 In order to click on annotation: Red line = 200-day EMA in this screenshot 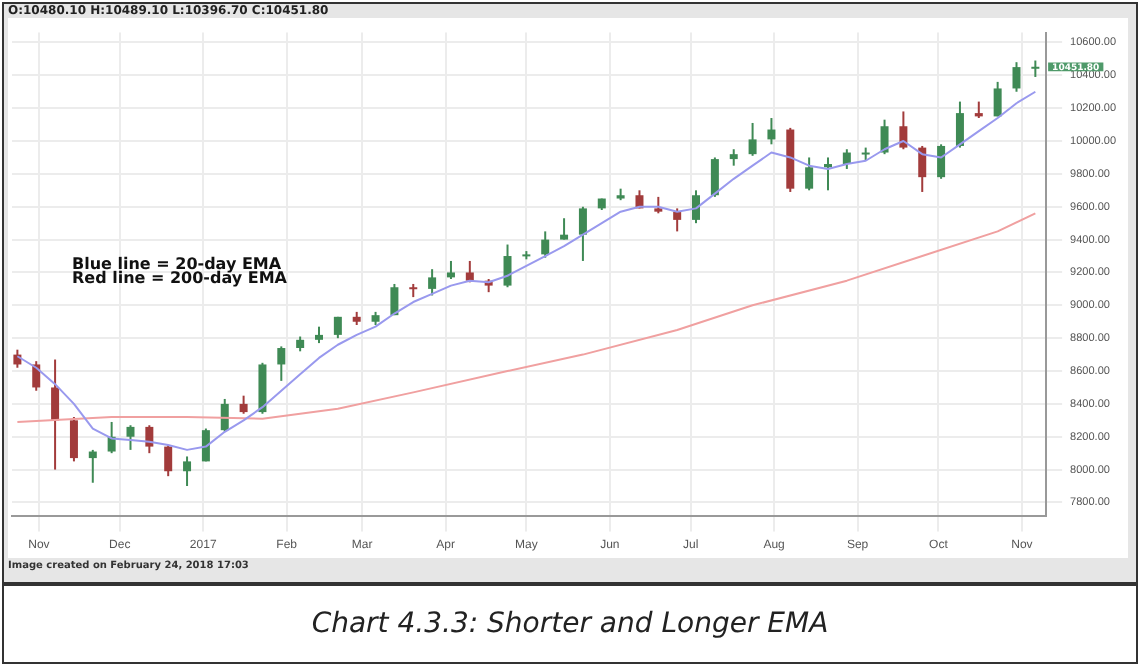, I will do `click(180, 277)`.